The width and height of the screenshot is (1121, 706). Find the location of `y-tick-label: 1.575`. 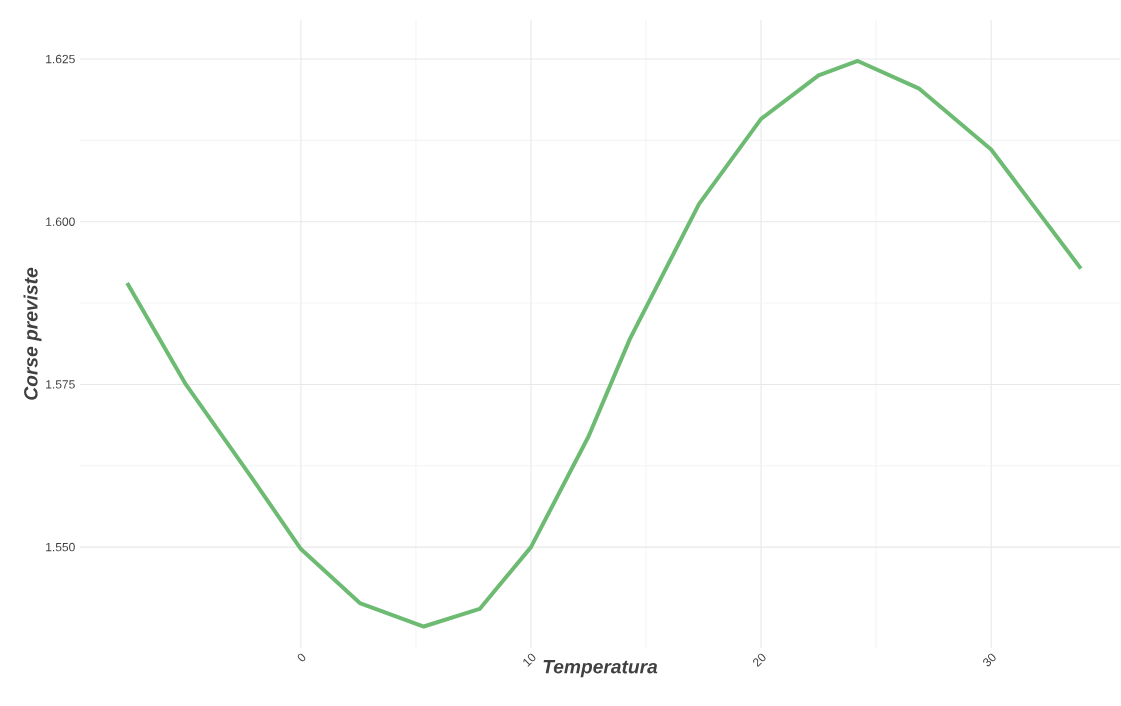

y-tick-label: 1.575 is located at coordinates (60, 384).